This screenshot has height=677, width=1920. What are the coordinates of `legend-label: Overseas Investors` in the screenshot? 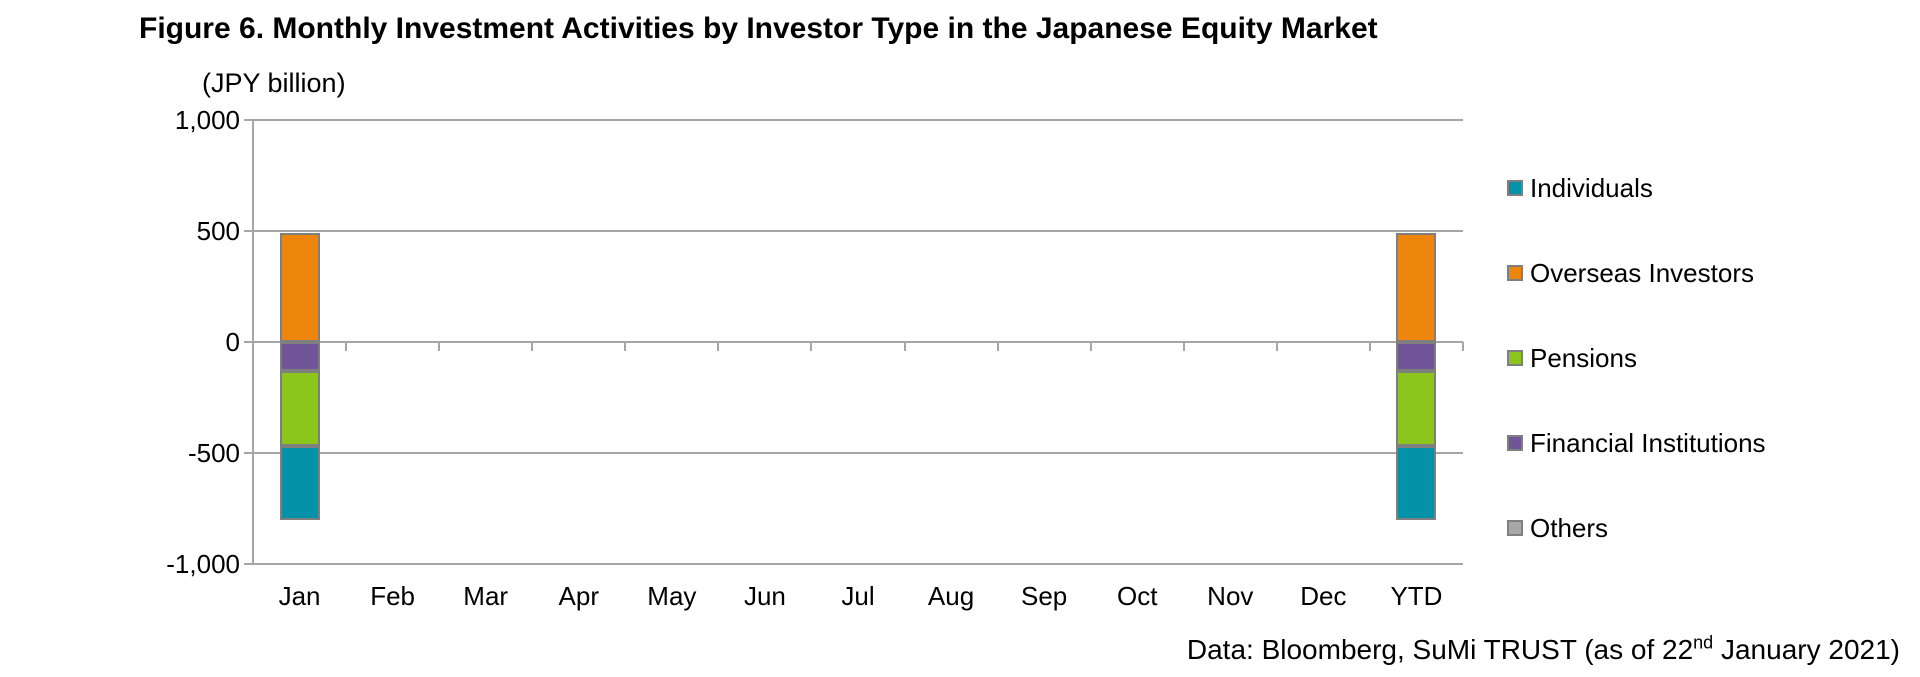 It's located at (1642, 273).